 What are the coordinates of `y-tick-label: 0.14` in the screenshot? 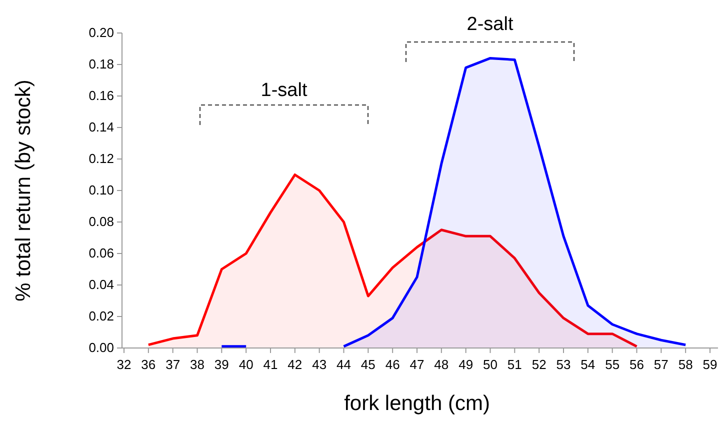 It's located at (101, 127).